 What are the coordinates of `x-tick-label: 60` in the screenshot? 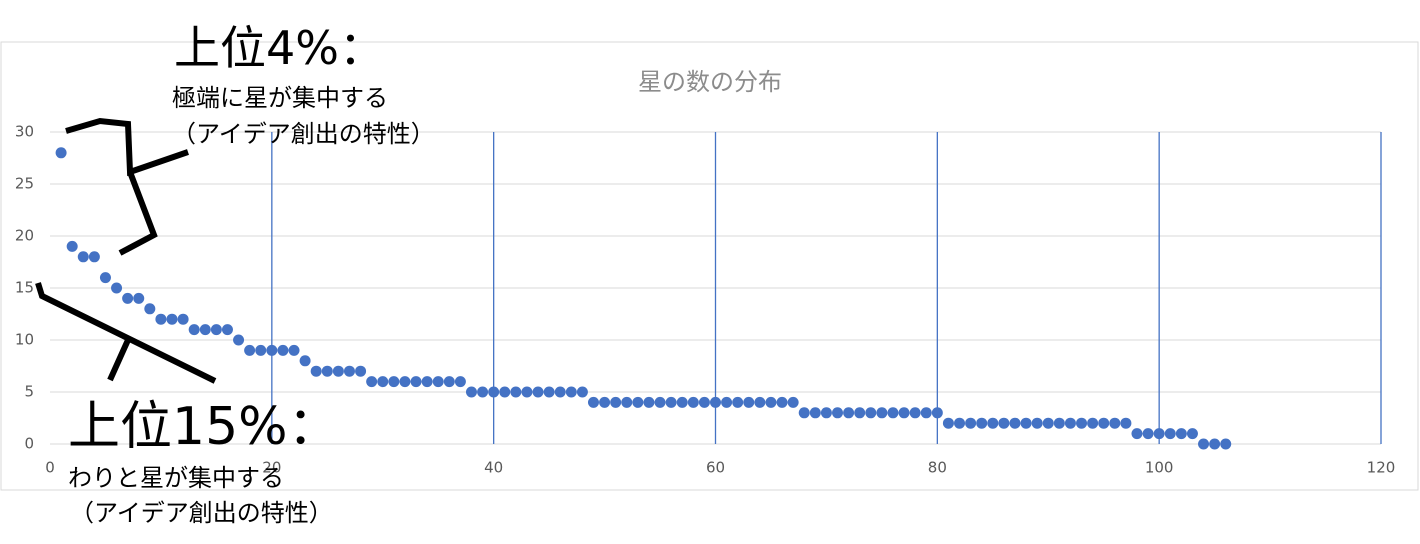 It's located at (715, 468).